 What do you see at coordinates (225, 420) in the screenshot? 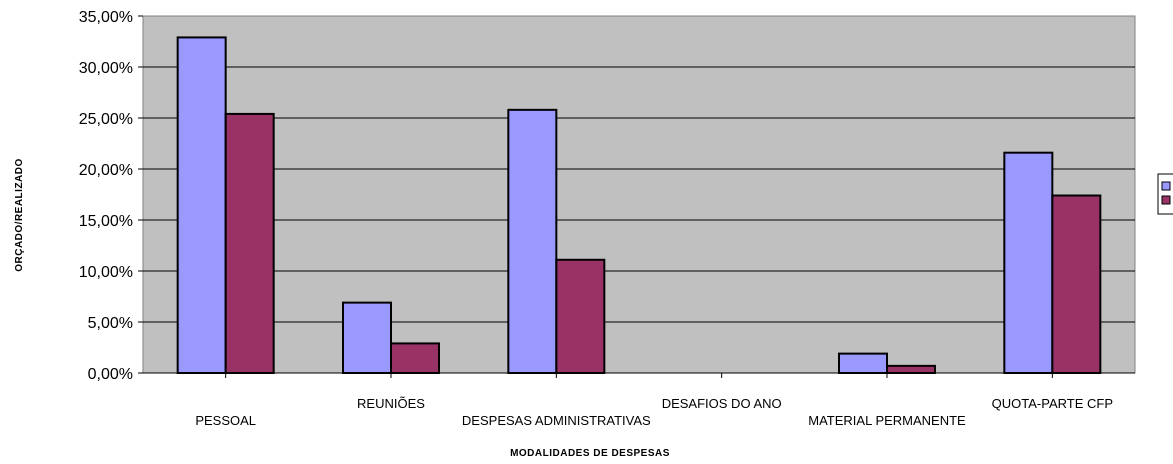
I see `x-category-label: PESSOAL` at bounding box center [225, 420].